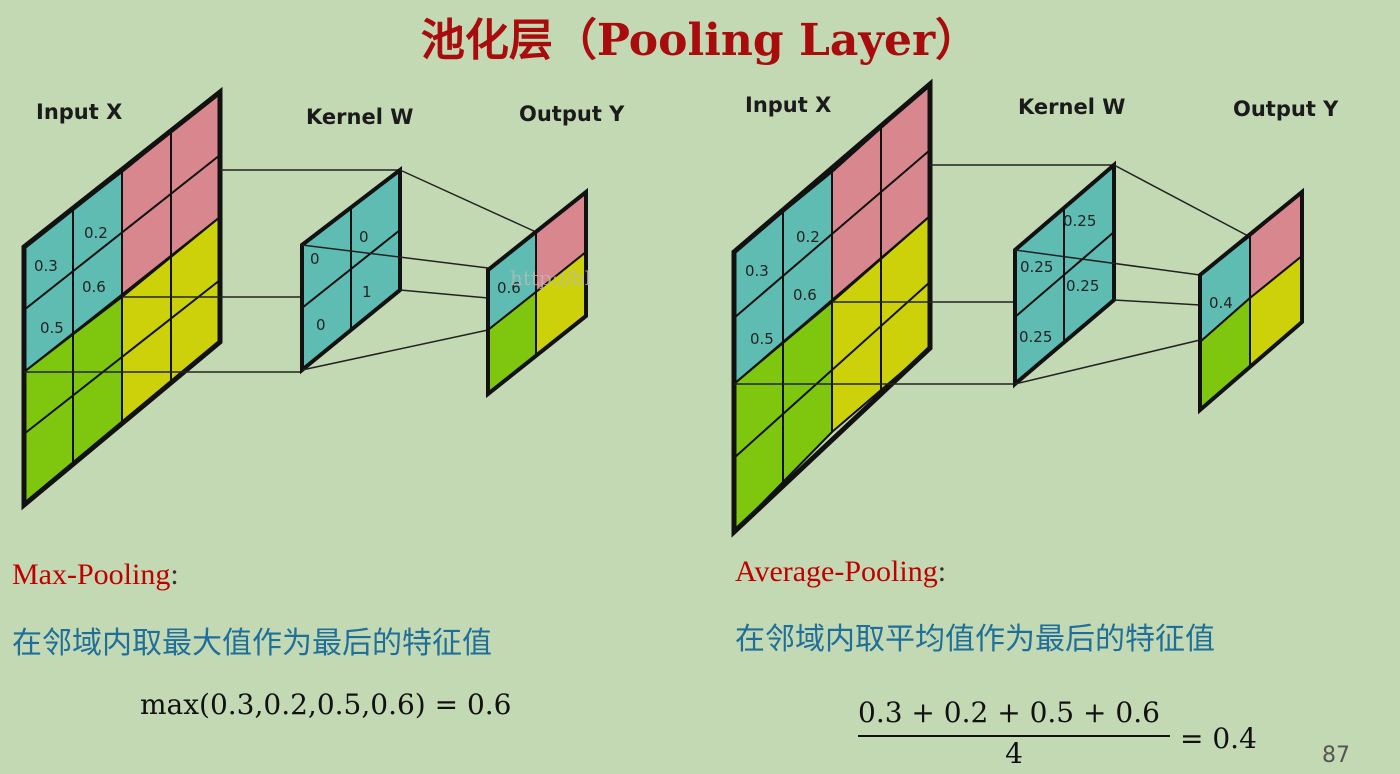 The height and width of the screenshot is (774, 1400). Describe the element at coordinates (94, 287) in the screenshot. I see `left-input-value-3: 0.6` at that location.